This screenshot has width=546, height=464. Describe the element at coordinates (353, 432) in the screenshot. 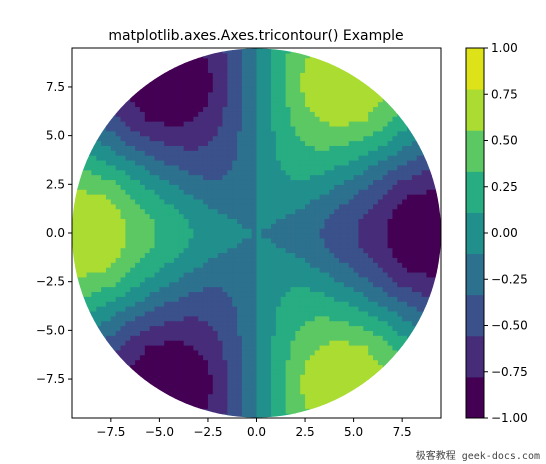

I see `x-tick-label: 5.0` at that location.